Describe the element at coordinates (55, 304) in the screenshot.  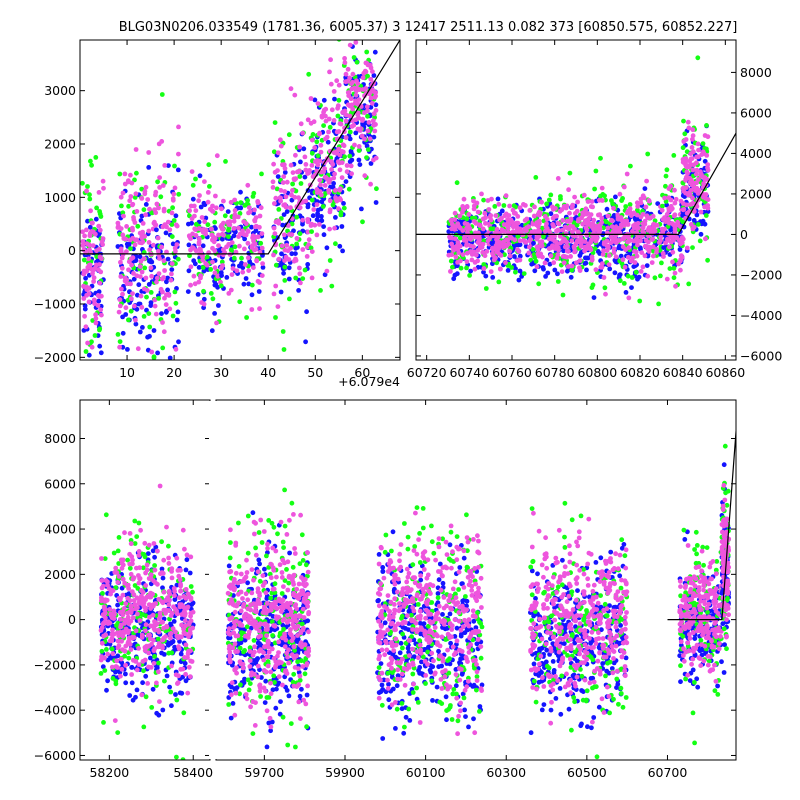
I see `zoom-left-ytick-label: −1000` at that location.